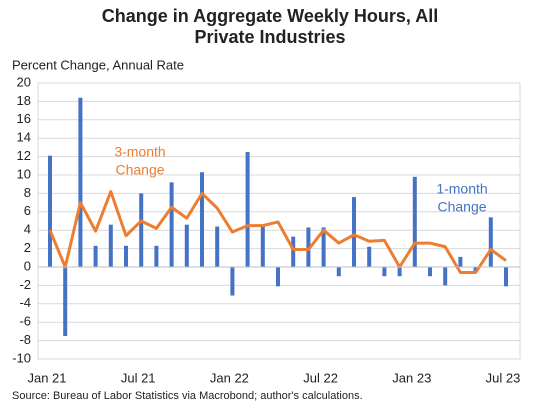  What do you see at coordinates (25, 284) in the screenshot?
I see `y-tick-label: -2` at bounding box center [25, 284].